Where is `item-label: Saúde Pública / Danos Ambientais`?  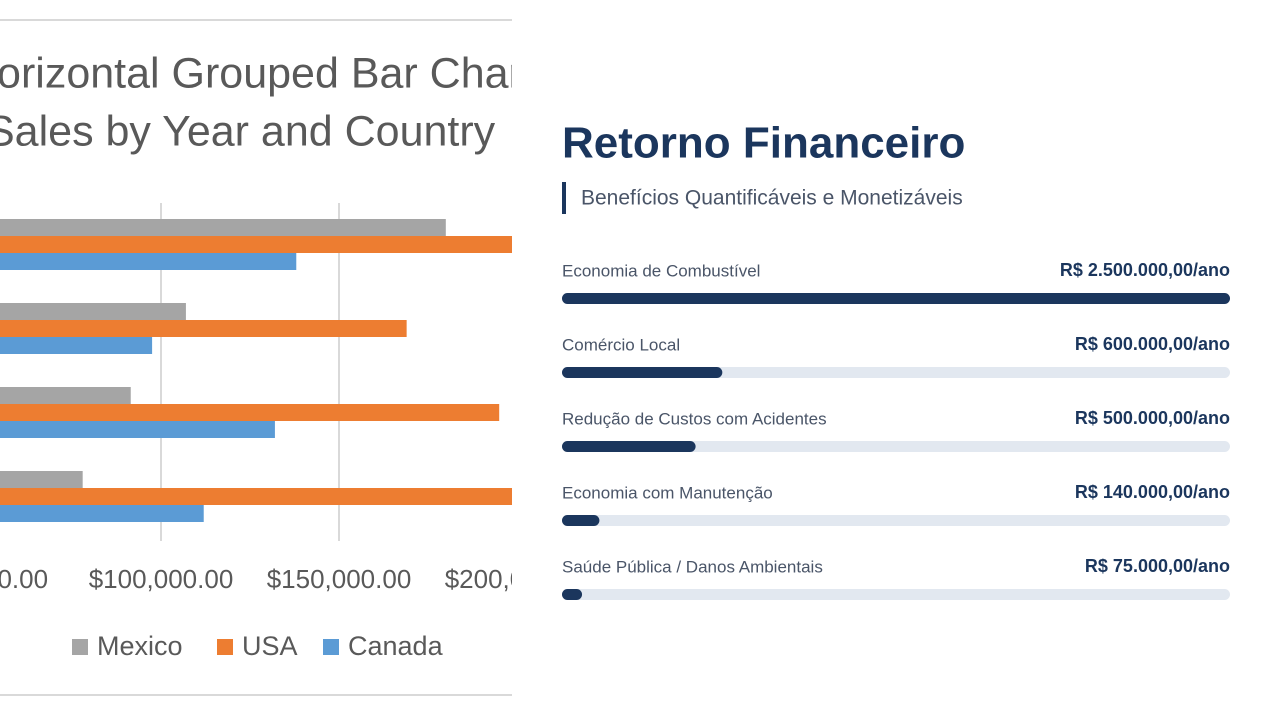 item-label: Saúde Pública / Danos Ambientais is located at coordinates (692, 566).